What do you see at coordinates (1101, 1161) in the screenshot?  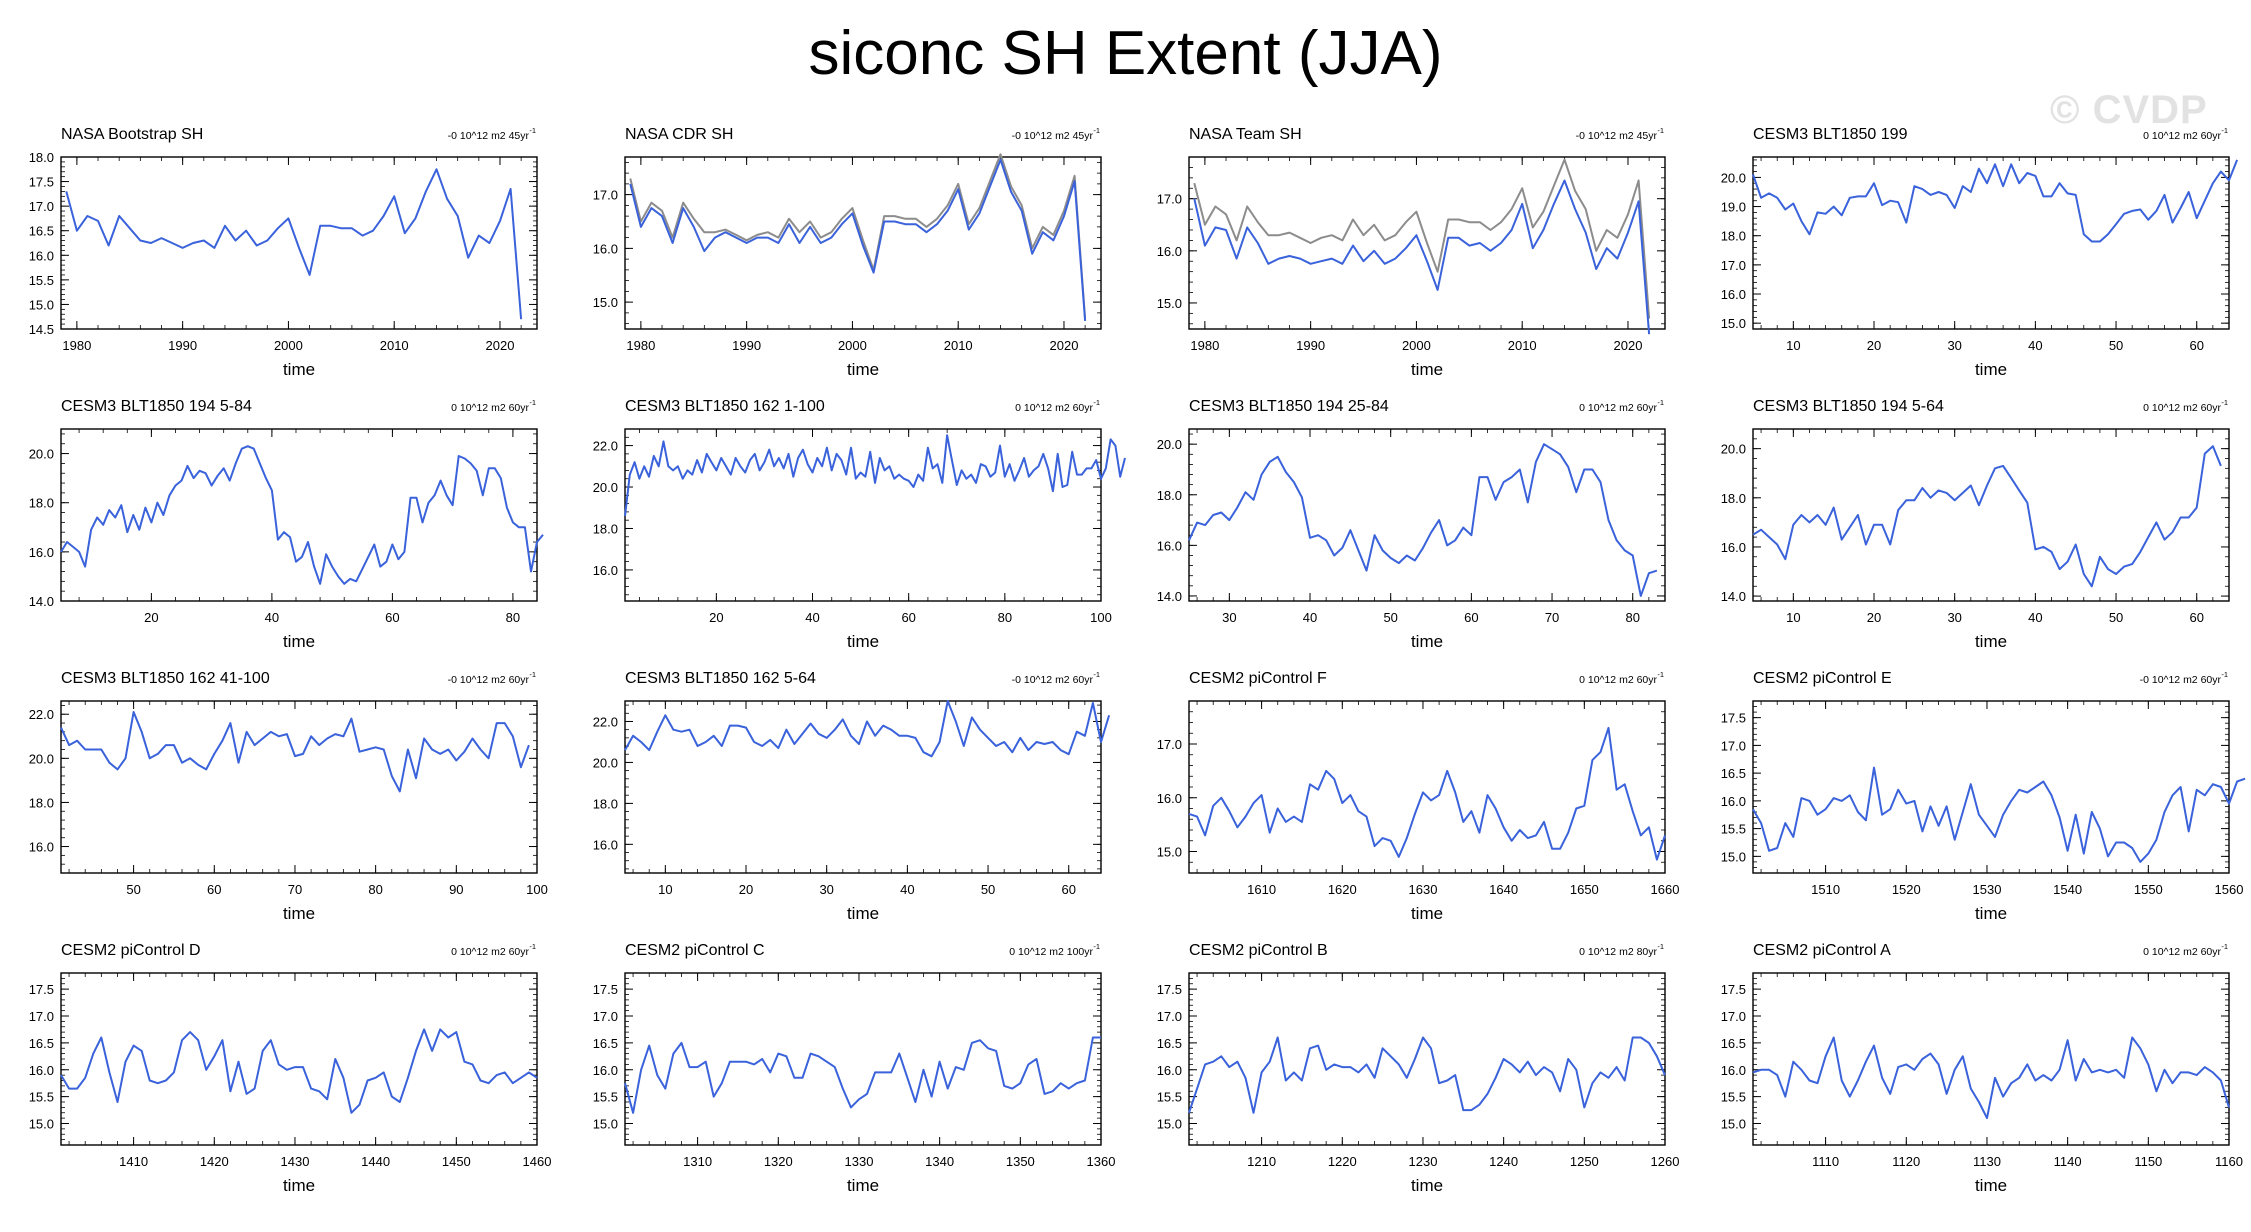 I see `x-tick-label: 1360` at bounding box center [1101, 1161].